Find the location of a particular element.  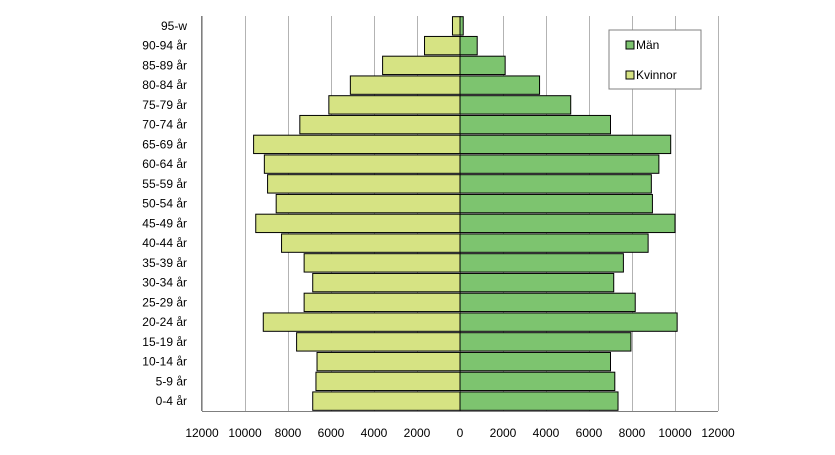

y-tick-label: 10-14 år is located at coordinates (164, 362).